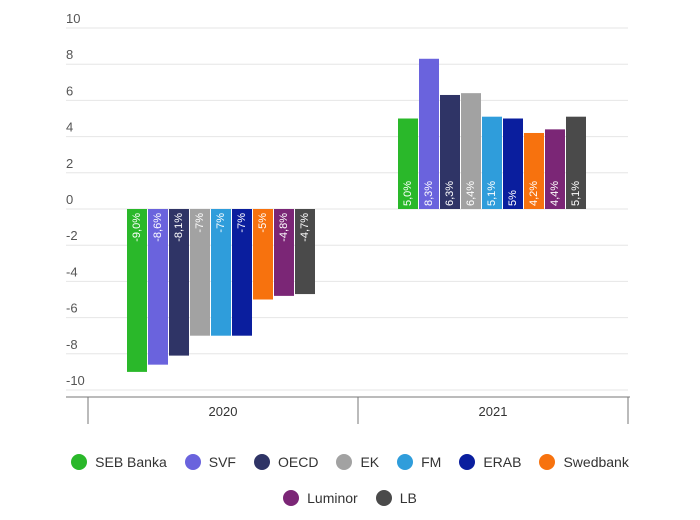 This screenshot has height=520, width=700. What do you see at coordinates (69, 163) in the screenshot?
I see `y-tick-label: 2` at bounding box center [69, 163].